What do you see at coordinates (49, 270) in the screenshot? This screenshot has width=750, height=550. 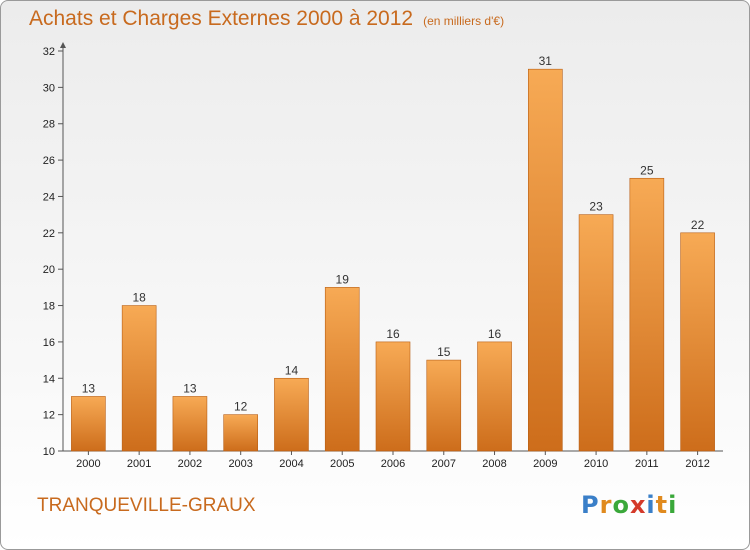 I see `y-tick-label: 20` at bounding box center [49, 270].